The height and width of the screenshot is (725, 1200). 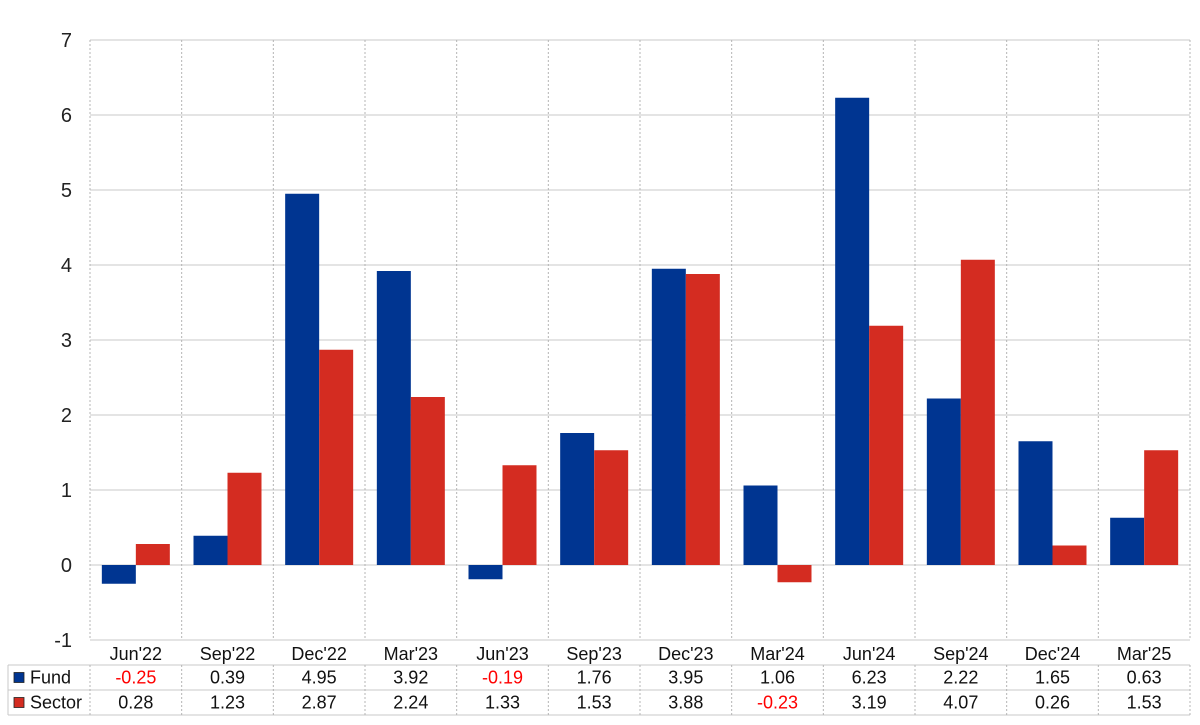 I want to click on data-label-sector: -0.23, so click(x=777, y=703).